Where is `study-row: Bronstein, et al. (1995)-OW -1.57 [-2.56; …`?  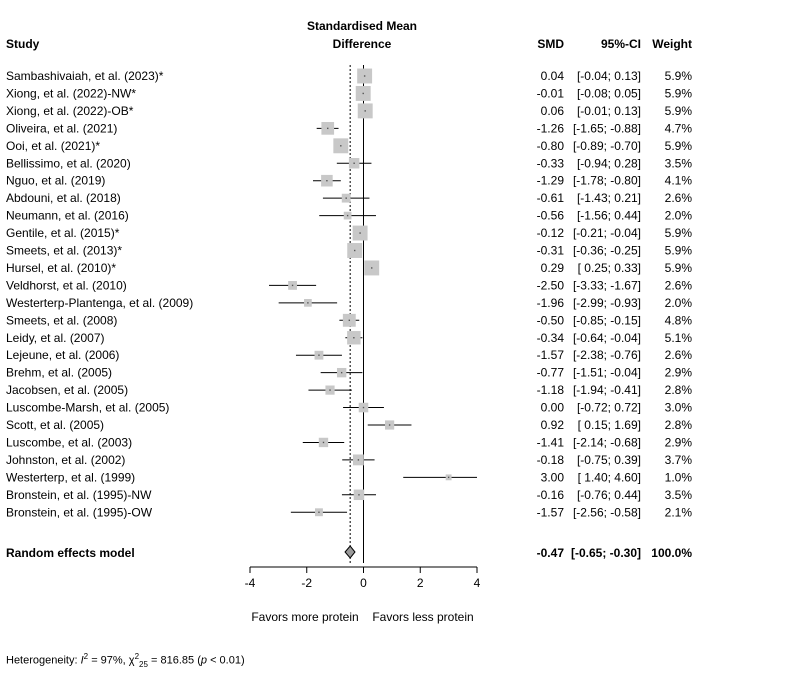 study-row: Bronstein, et al. (1995)-OW -1.57 [-2.56; … is located at coordinates (349, 512).